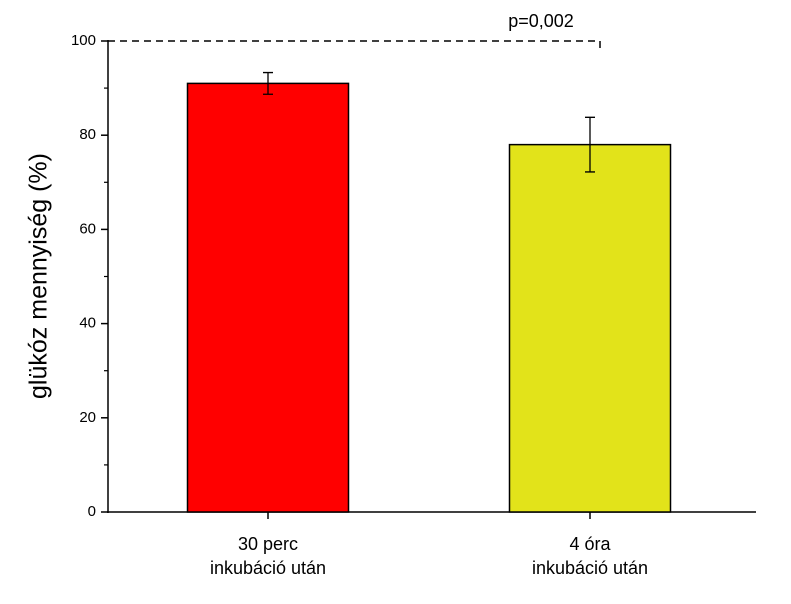  What do you see at coordinates (87, 323) in the screenshot?
I see `y-tick-label: 40` at bounding box center [87, 323].